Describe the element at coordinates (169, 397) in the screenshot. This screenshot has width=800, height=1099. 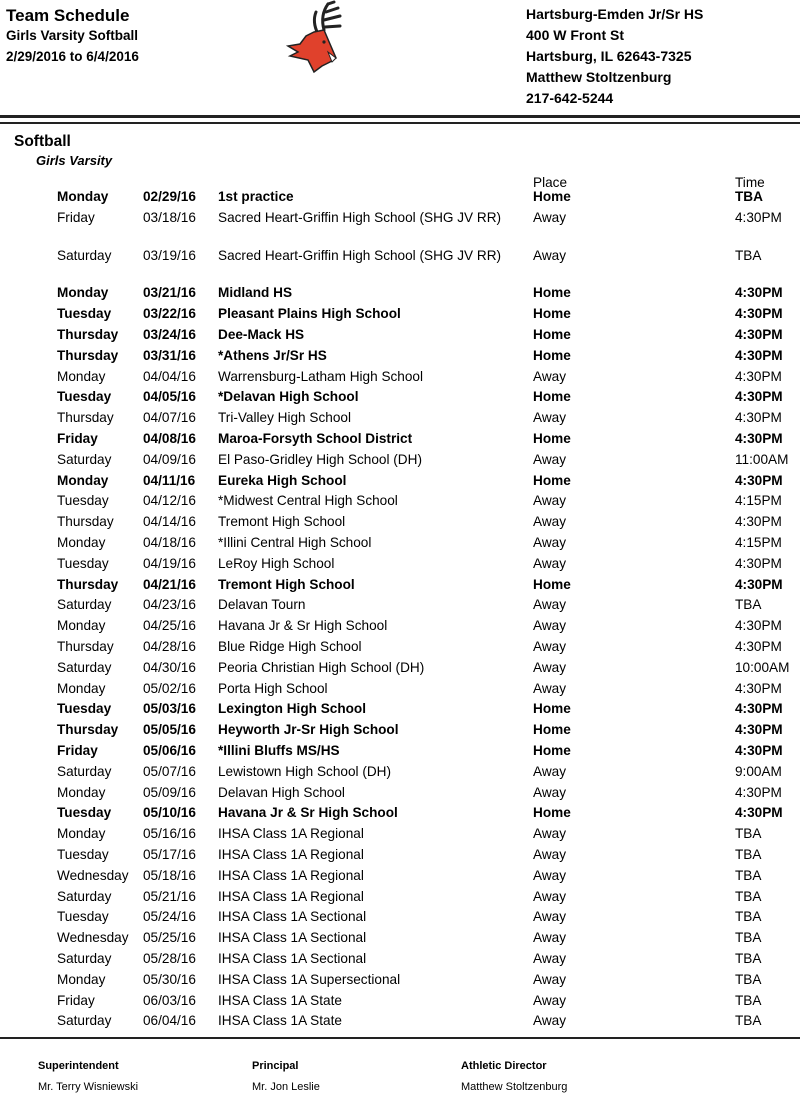
I see `game-date: 04/05/16` at that location.